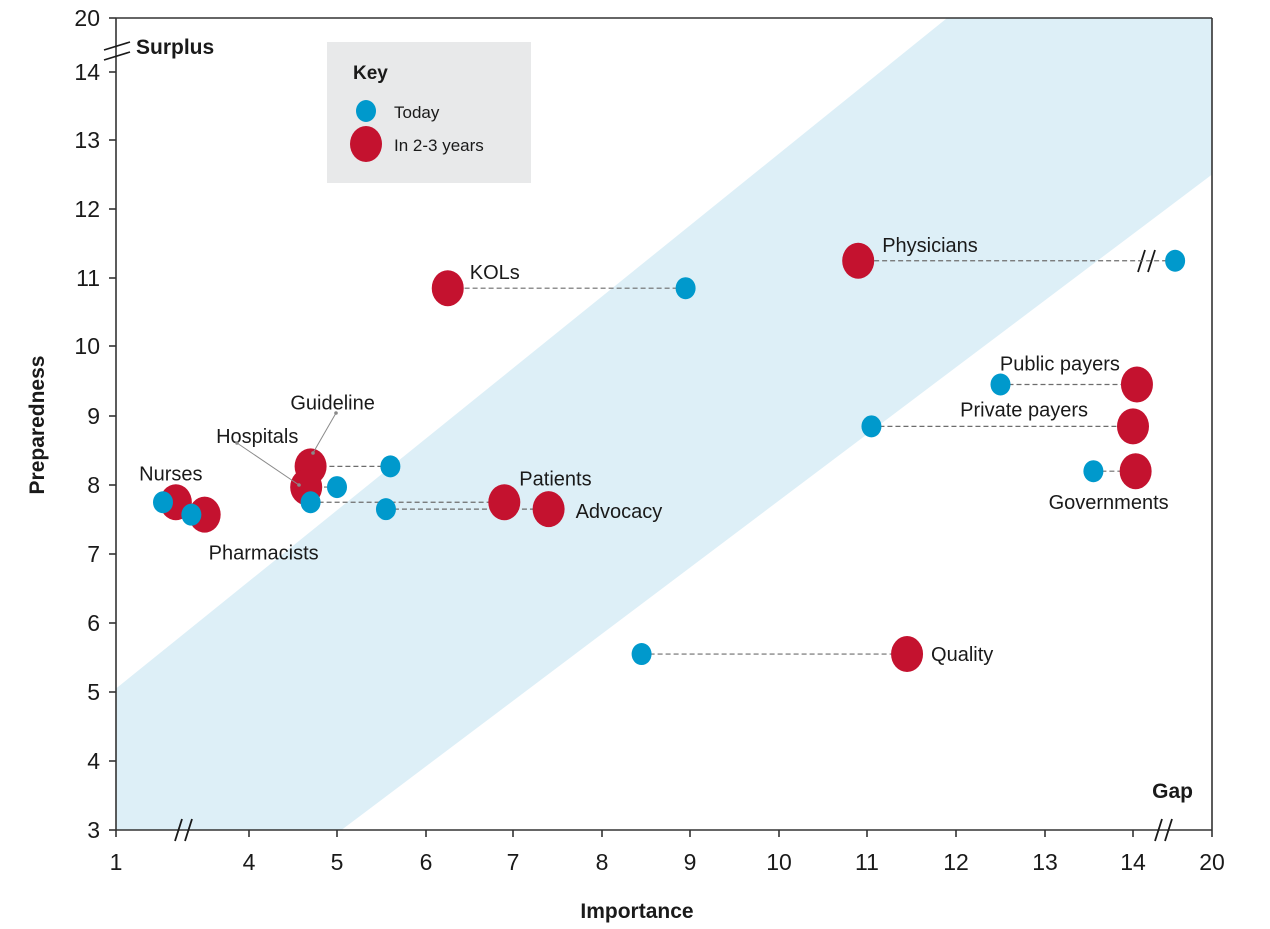  Describe the element at coordinates (548, 509) in the screenshot. I see `advocacy-future-point` at that location.